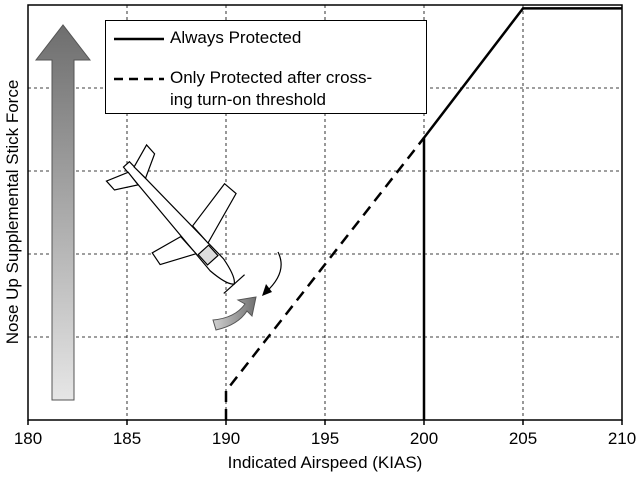 The width and height of the screenshot is (640, 479). I want to click on pitch-curve-head, so click(267, 290).